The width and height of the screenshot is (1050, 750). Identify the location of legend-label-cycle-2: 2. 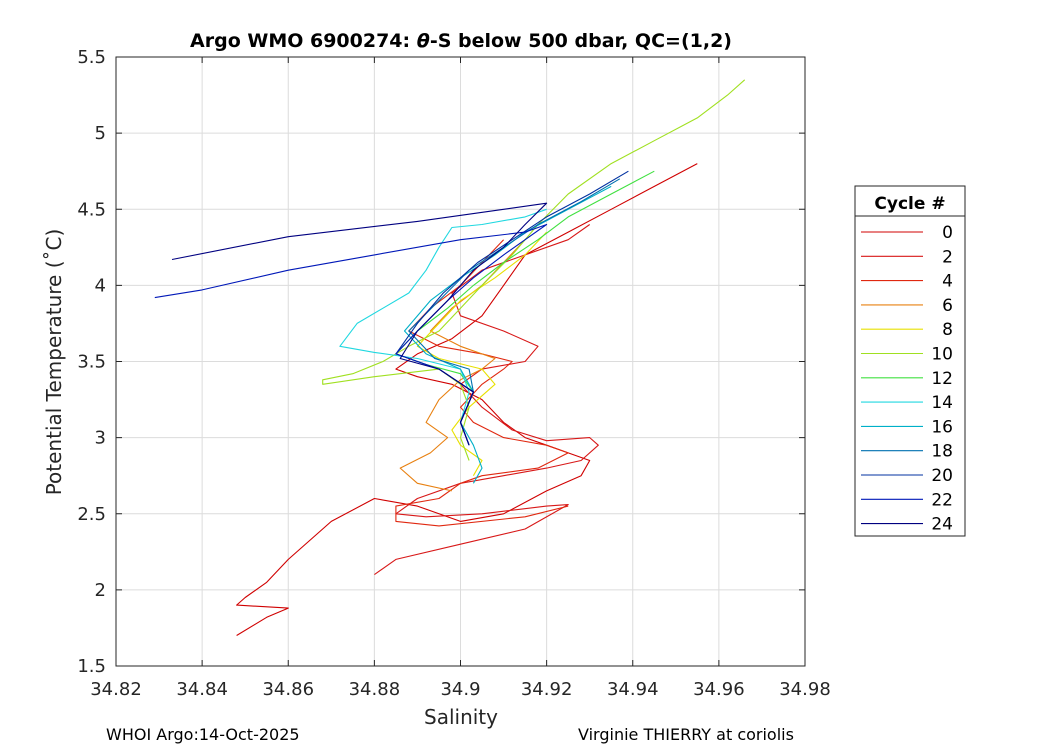
(947, 257).